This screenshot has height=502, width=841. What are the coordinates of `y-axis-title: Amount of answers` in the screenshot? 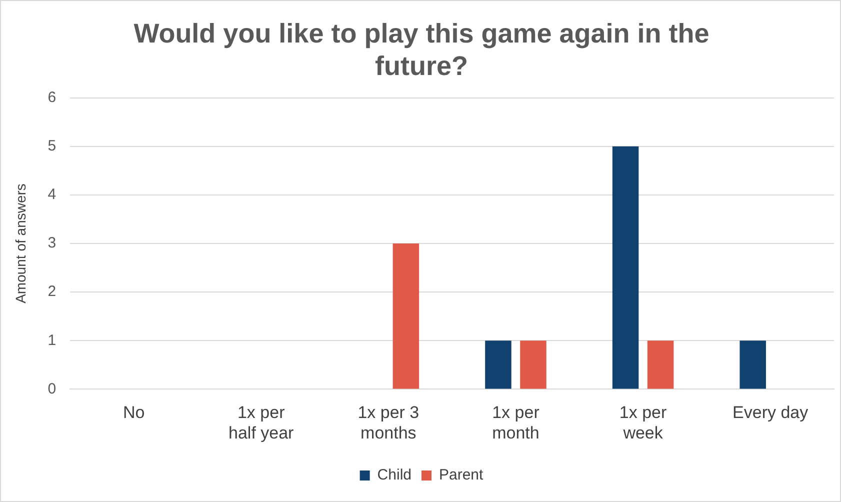 It's located at (20, 244).